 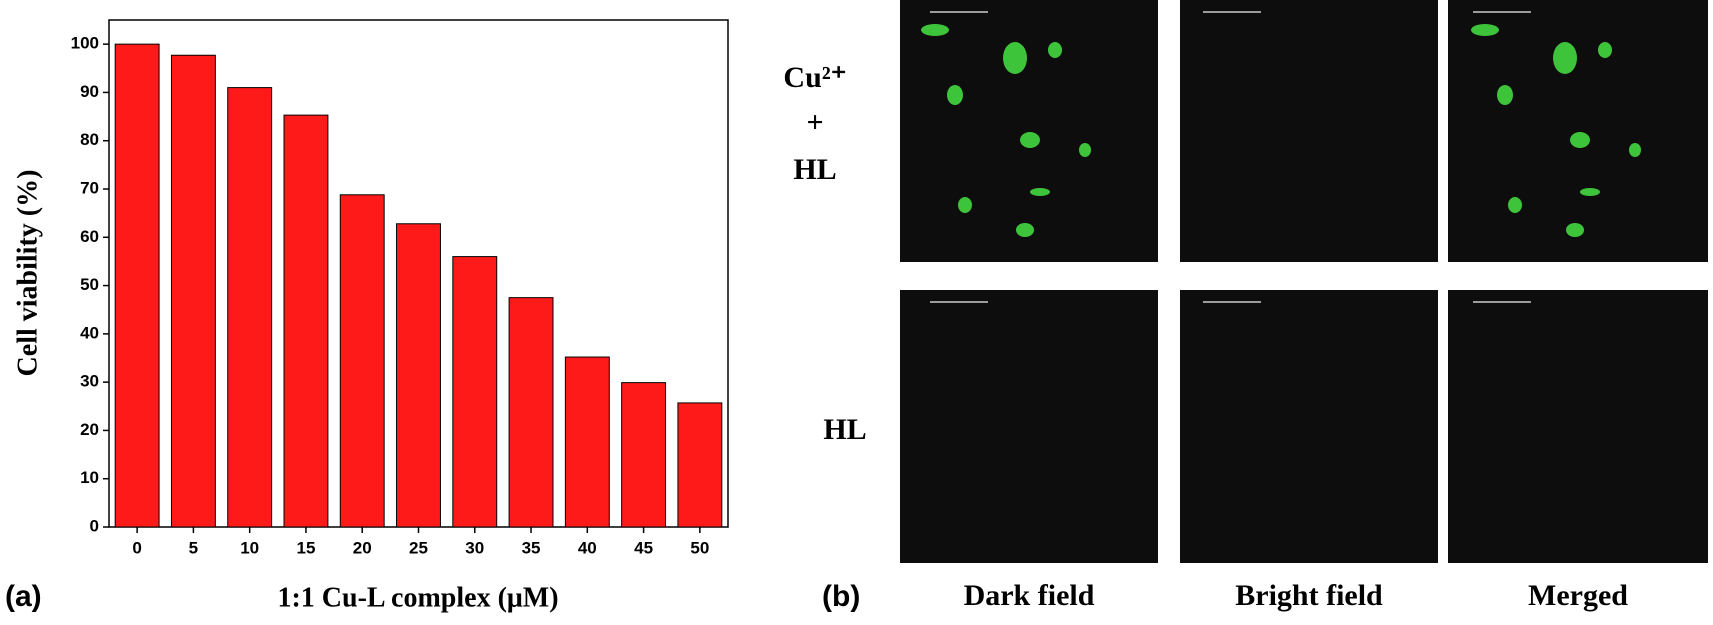 What do you see at coordinates (531, 547) in the screenshot?
I see `x-tick-label: 35` at bounding box center [531, 547].